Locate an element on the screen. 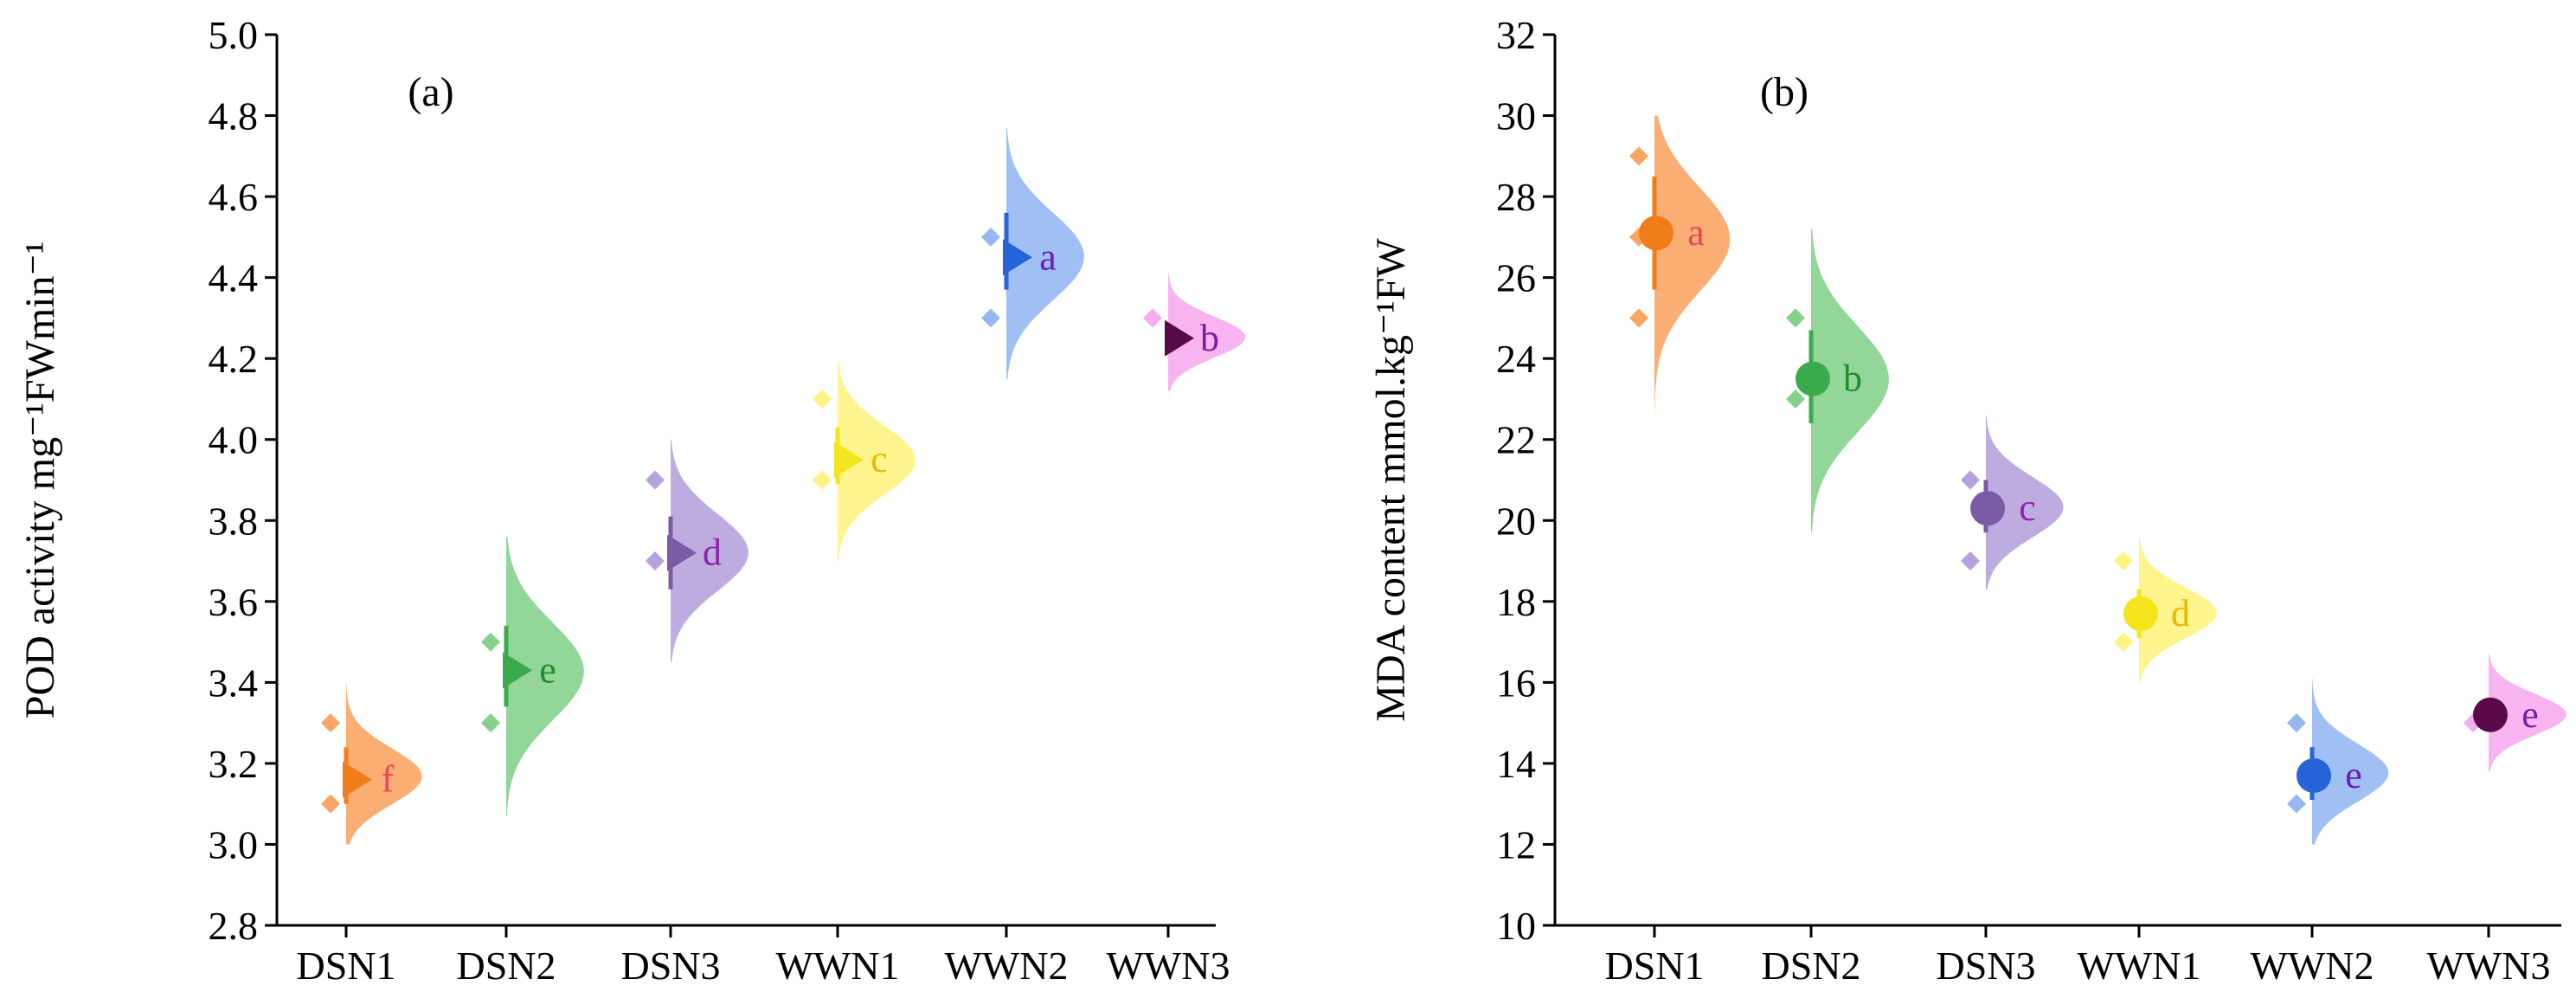  y-tick-label: 18 is located at coordinates (1516, 602).